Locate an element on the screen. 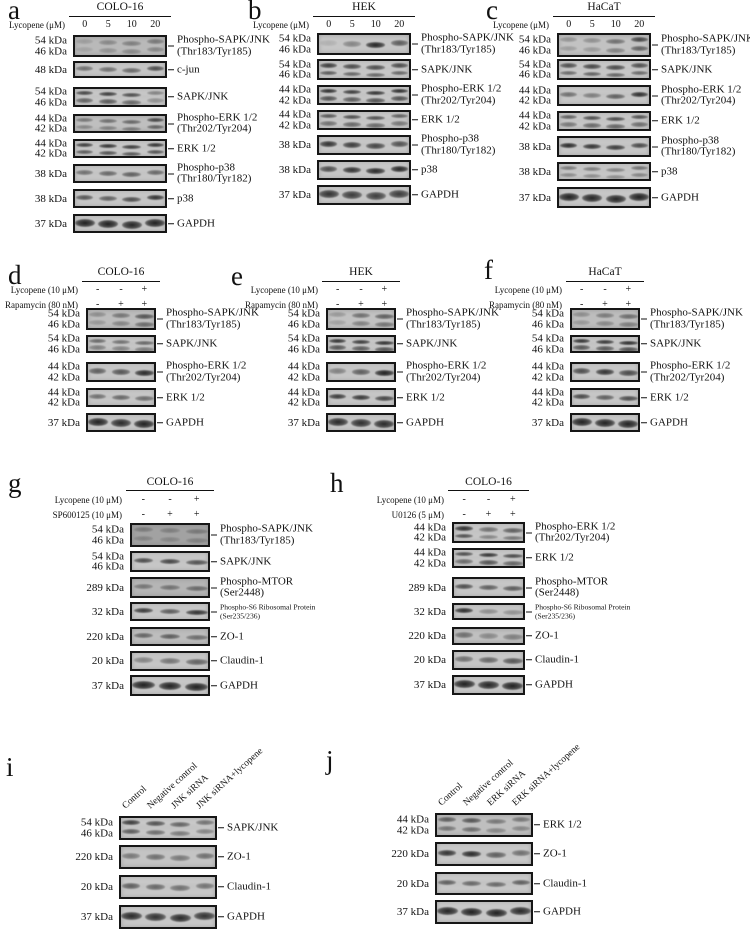 The height and width of the screenshot is (933, 750). protein-label: Claudin-1 is located at coordinates (244, 887).